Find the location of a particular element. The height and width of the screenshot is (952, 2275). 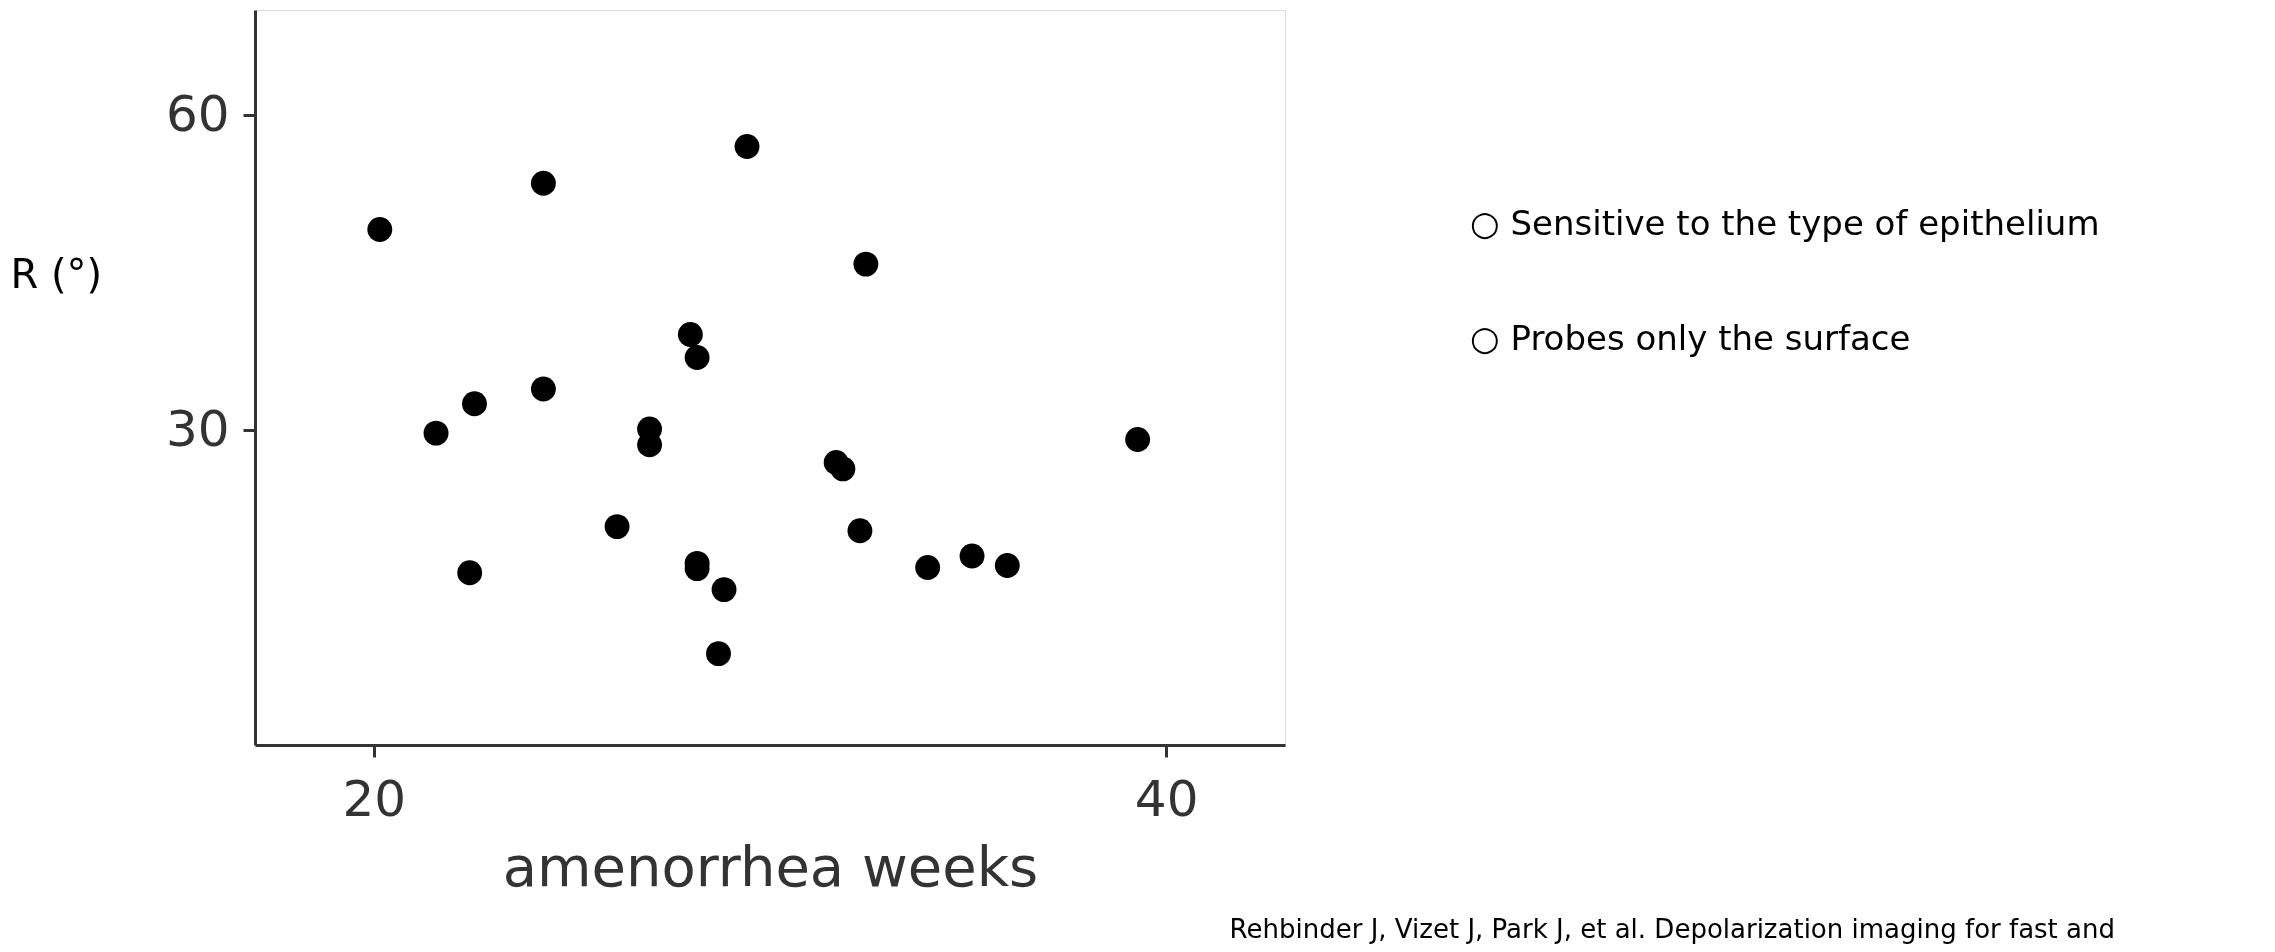

text: ○ Probes only the surface is located at coordinates (1690, 338).